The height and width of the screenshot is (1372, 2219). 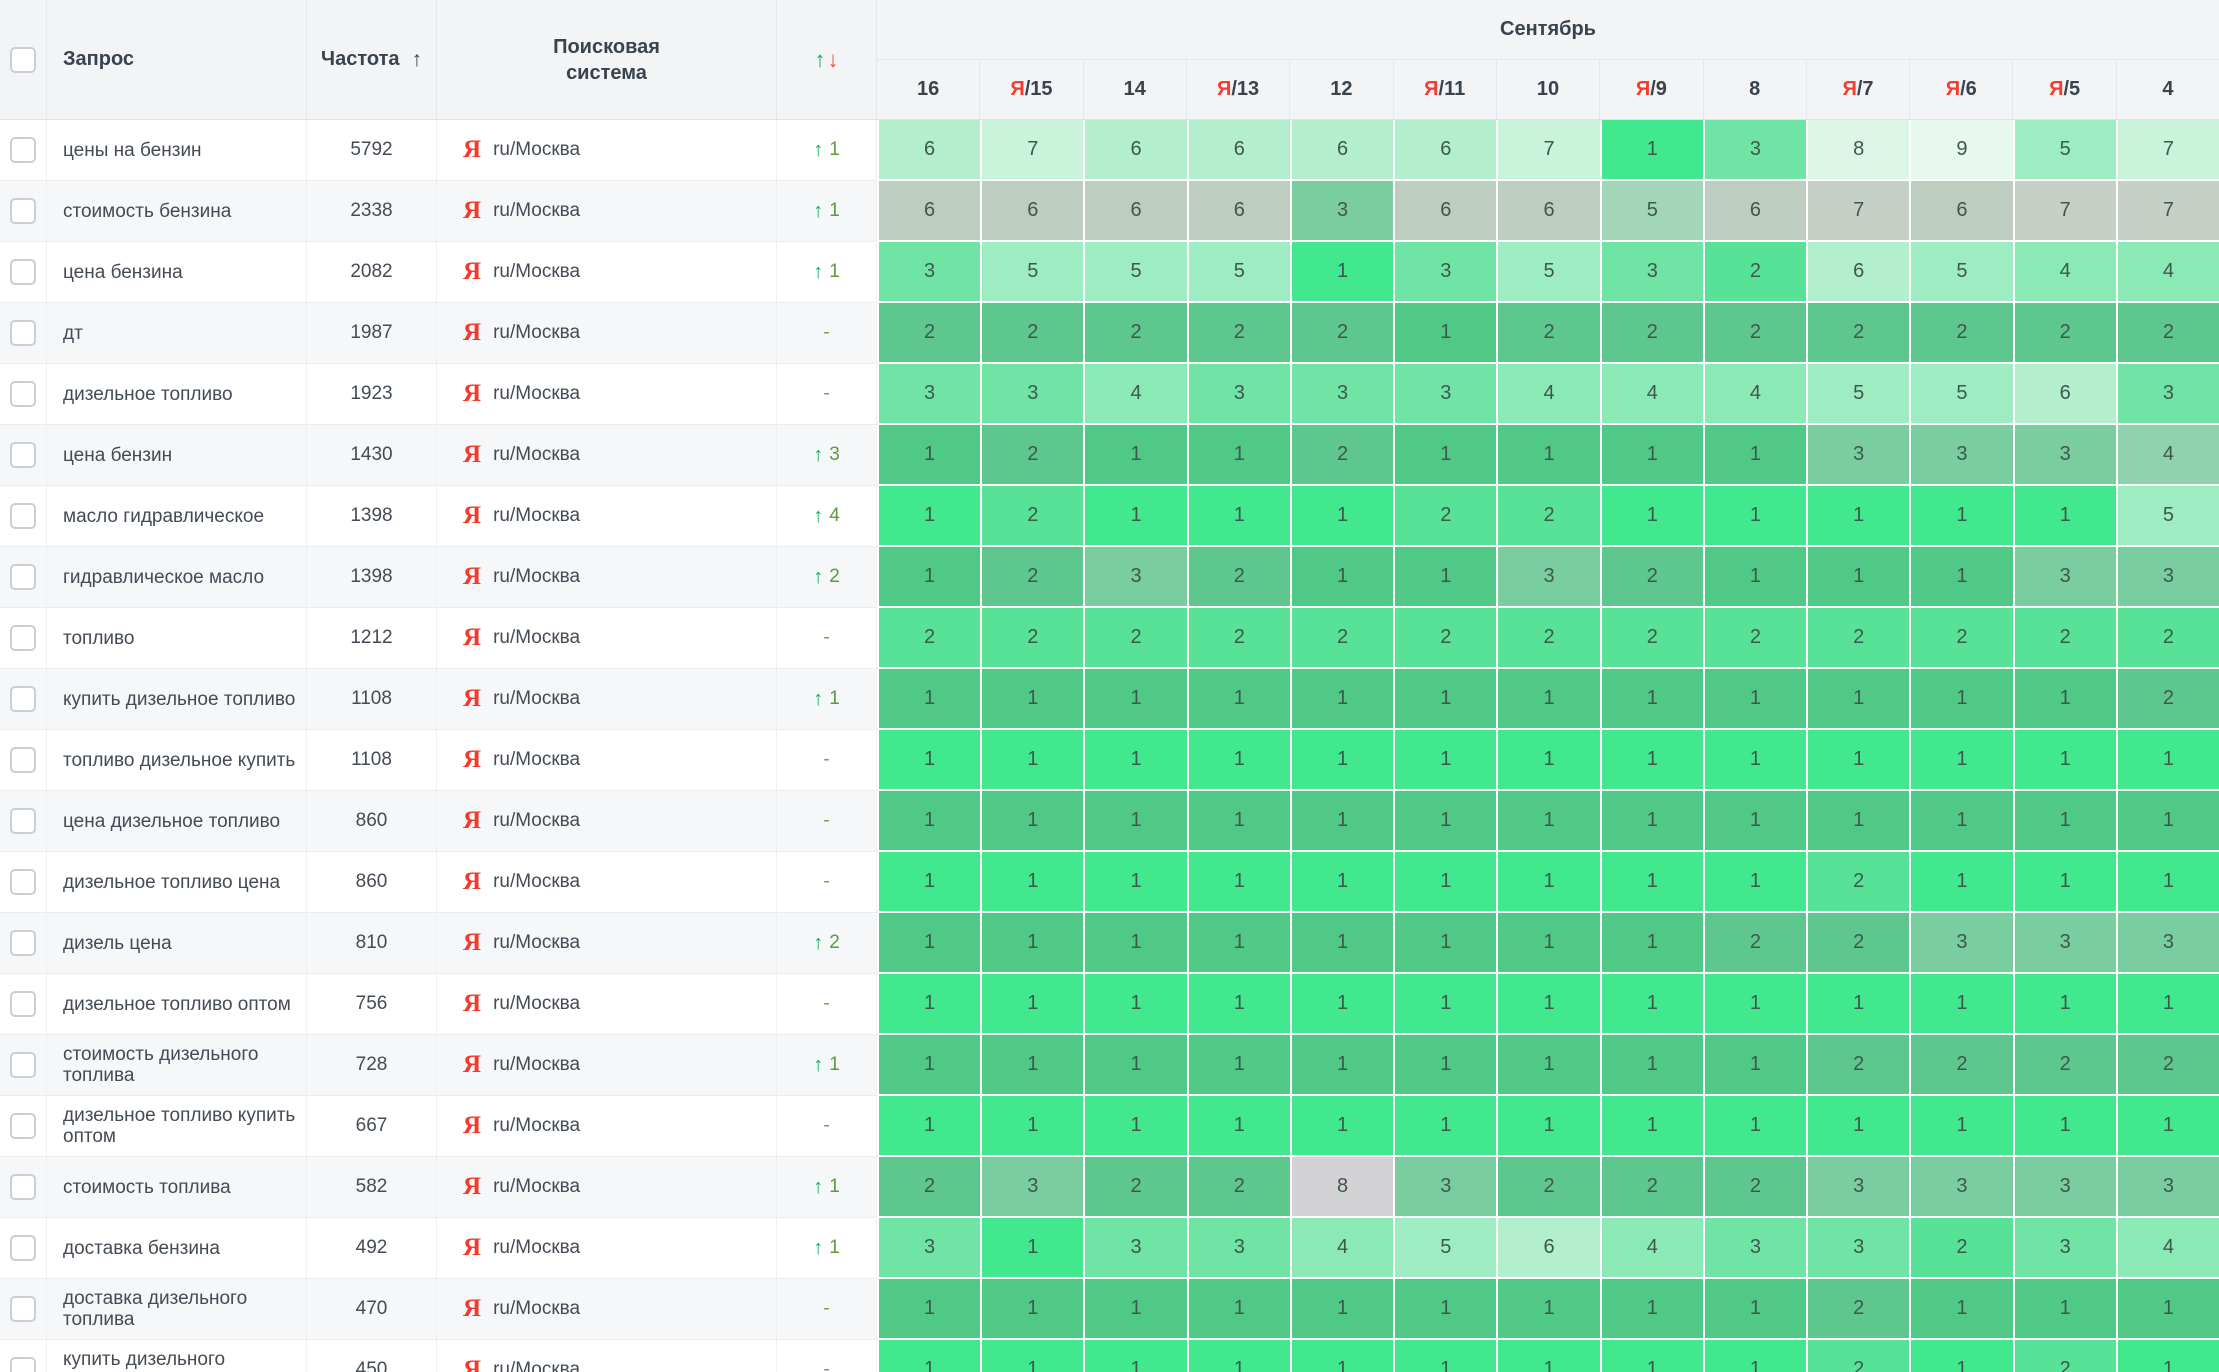 What do you see at coordinates (177, 943) in the screenshot?
I see `query-text: дизель цена` at bounding box center [177, 943].